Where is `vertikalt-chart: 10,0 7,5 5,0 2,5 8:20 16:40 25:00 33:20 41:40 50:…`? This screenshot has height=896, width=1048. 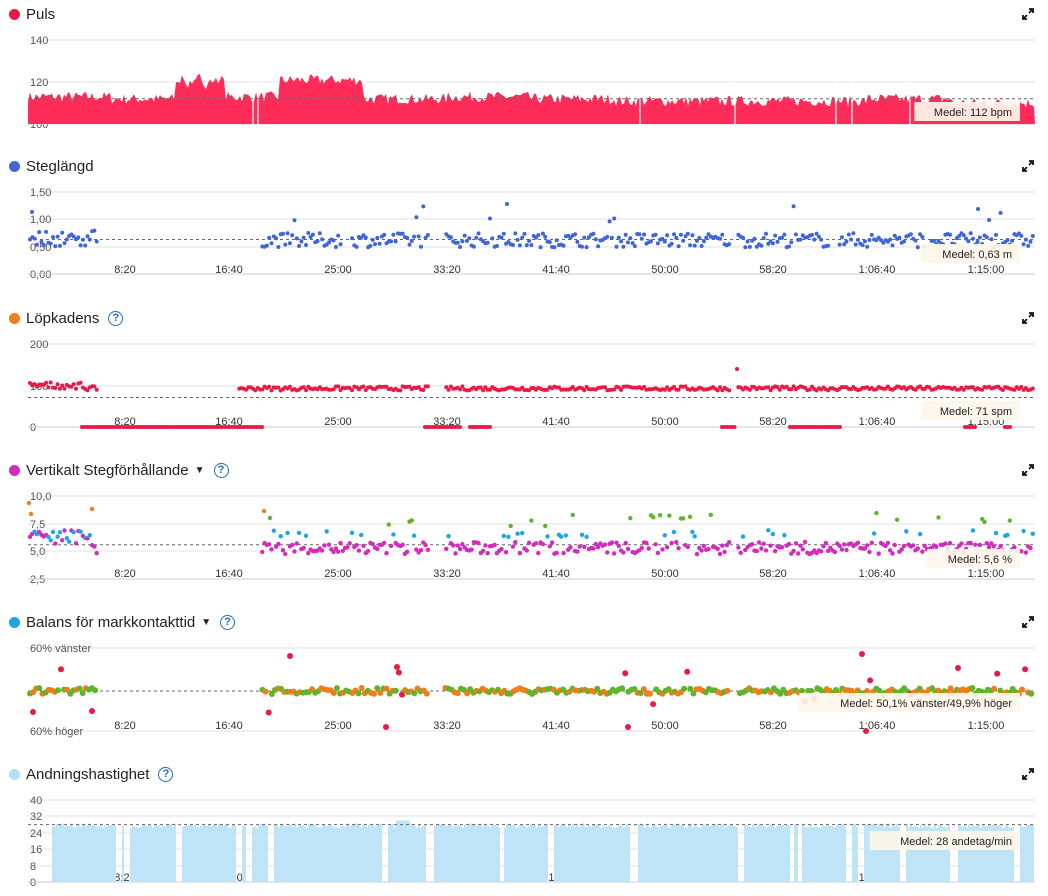
vertikalt-chart: 10,0 7,5 5,0 2,5 8:20 16:40 25:00 33:20 41:40 50:… is located at coordinates (531, 538).